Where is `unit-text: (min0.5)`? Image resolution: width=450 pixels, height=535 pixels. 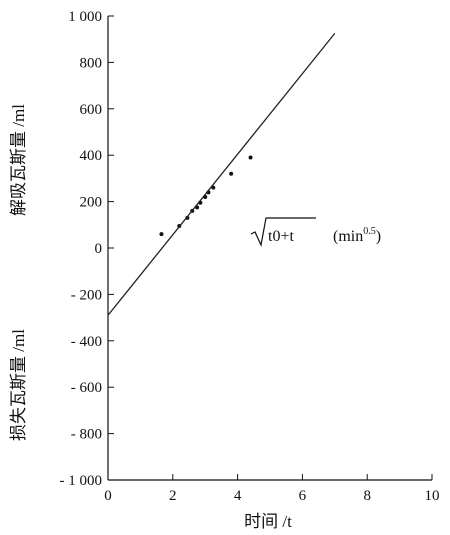 unit-text: (min0.5) is located at coordinates (357, 235).